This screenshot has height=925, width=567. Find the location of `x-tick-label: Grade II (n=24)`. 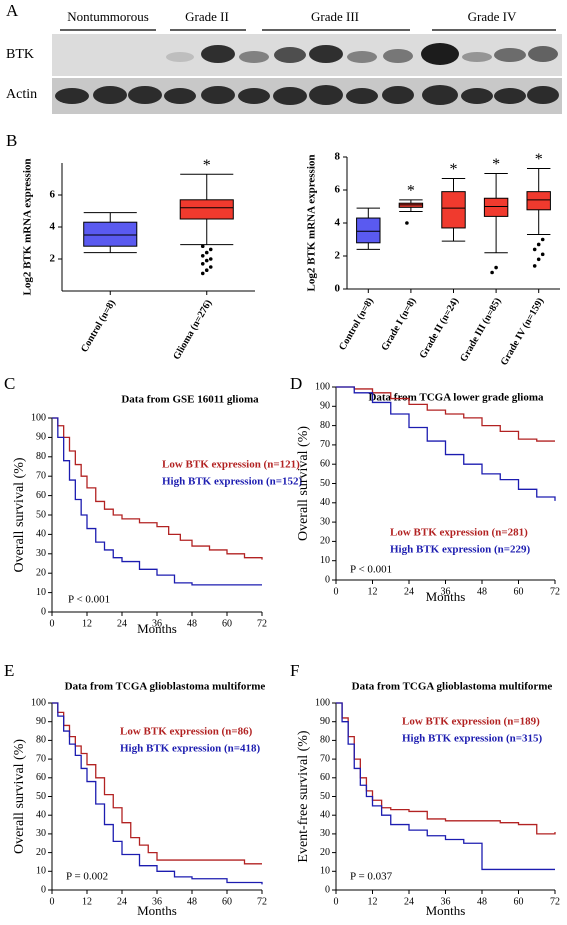

x-tick-label: Grade II (n=24) is located at coordinates (439, 328).